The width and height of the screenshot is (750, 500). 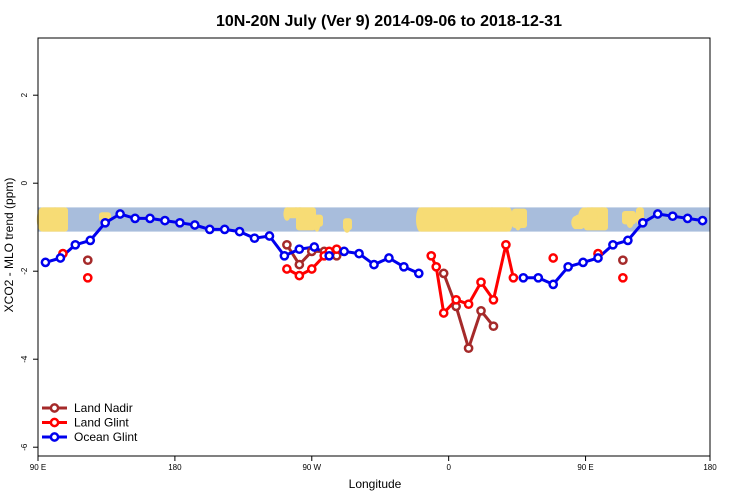 I want to click on land-mass, so click(x=464, y=219).